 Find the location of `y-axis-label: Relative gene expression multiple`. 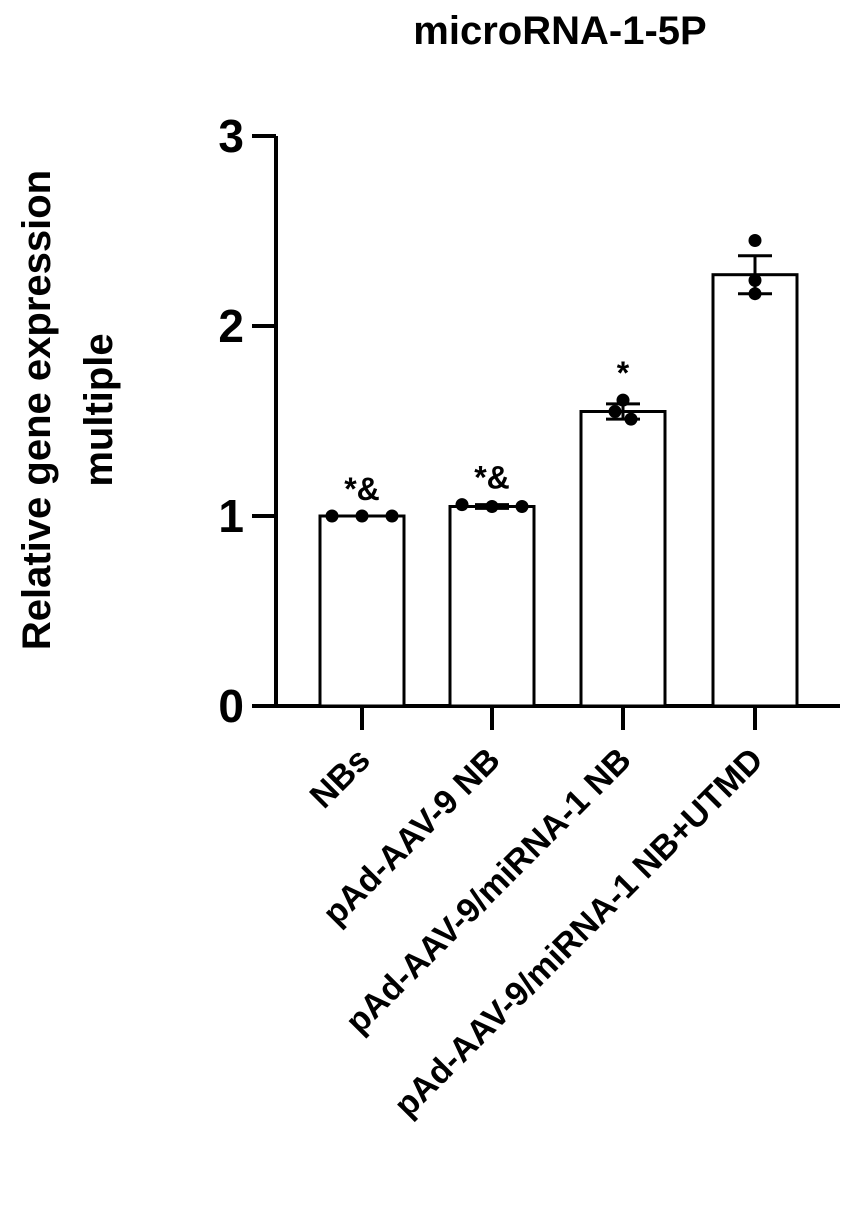

y-axis-label: Relative gene expression multiple is located at coordinates (68, 410).